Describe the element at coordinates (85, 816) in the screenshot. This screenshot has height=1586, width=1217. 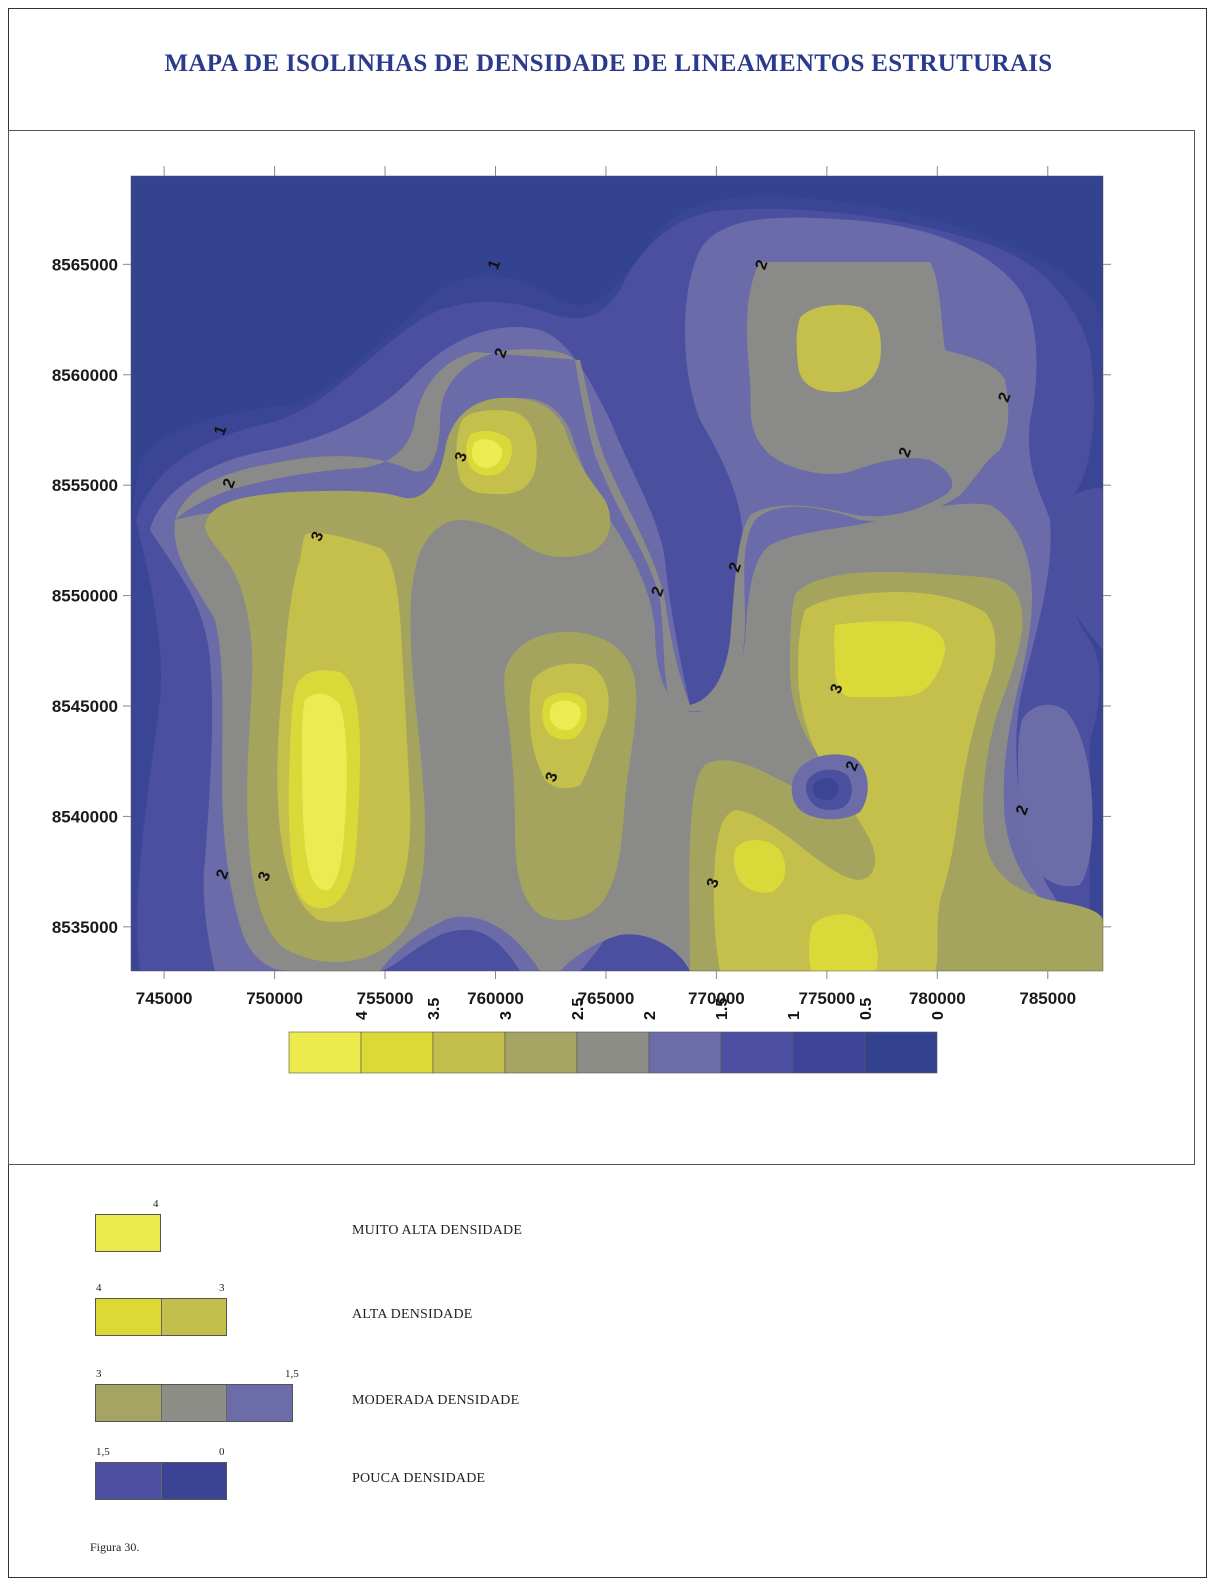
I see `y-tick-label: 8540000` at that location.